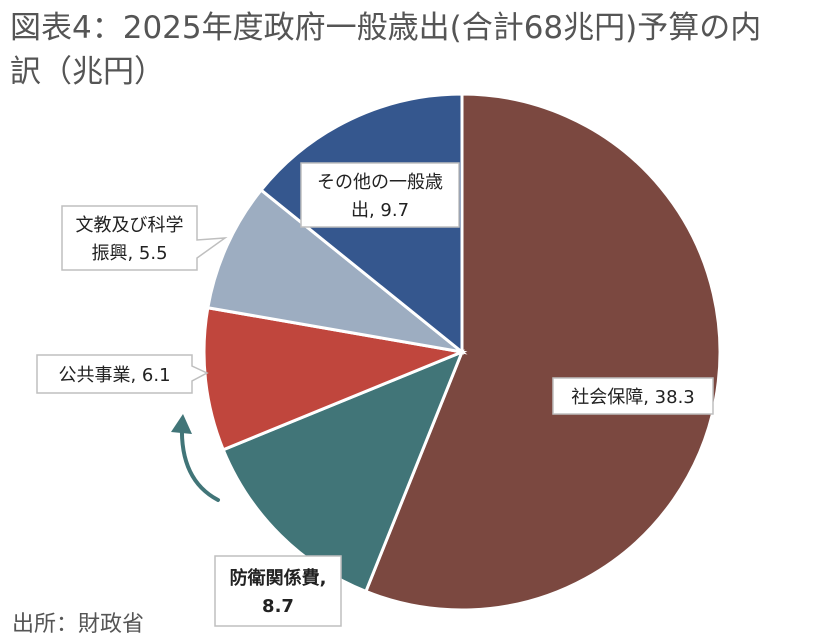  I want to click on slice-label-text: 8.7, so click(278, 606).